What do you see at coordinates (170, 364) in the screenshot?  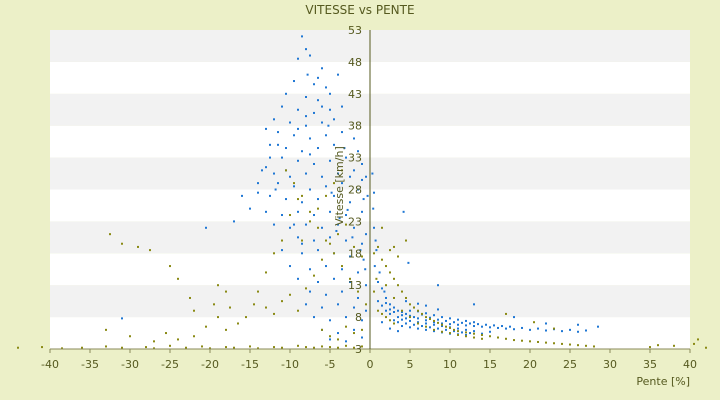 I see `x-tick-label: -25` at bounding box center [170, 364].